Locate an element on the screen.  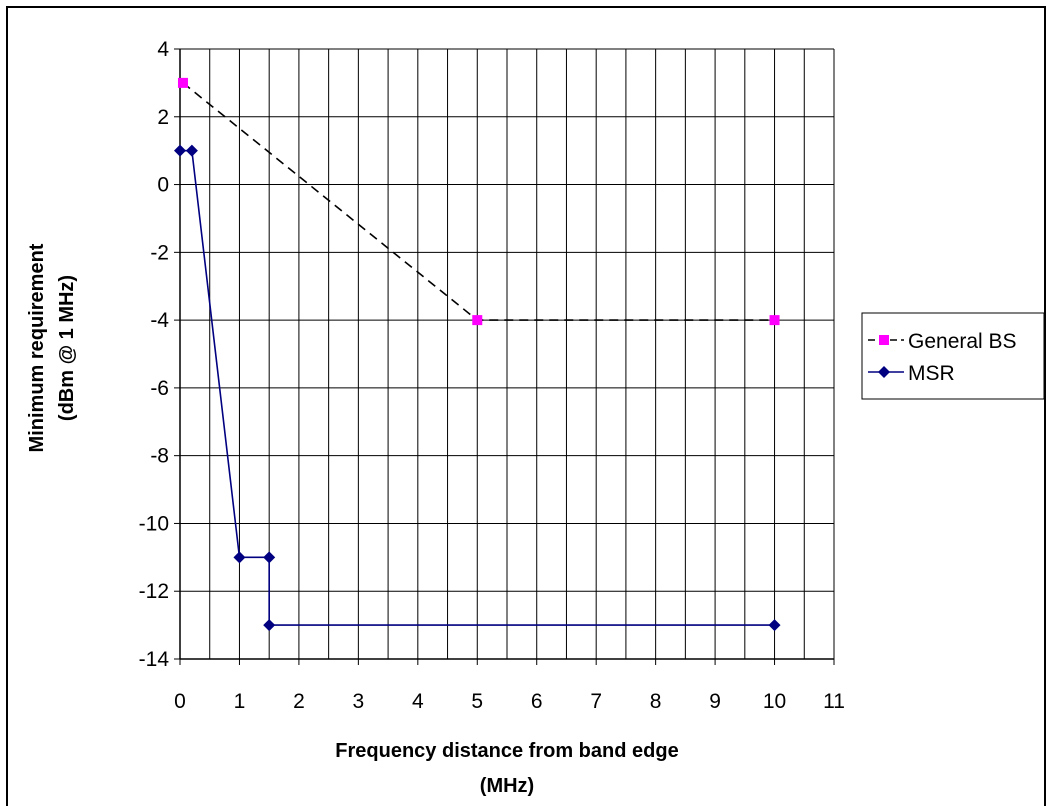
x-axis-title-line: Frequency distance from band edge is located at coordinates (506, 751).